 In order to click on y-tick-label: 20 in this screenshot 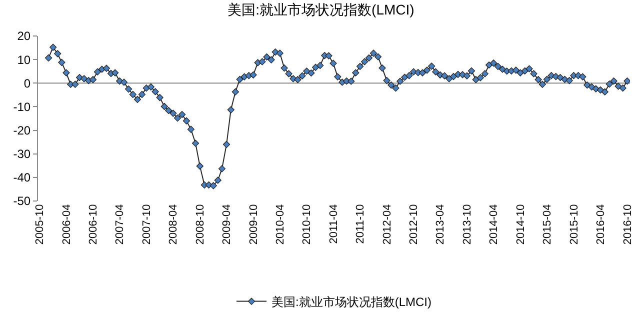, I will do `click(24, 36)`.